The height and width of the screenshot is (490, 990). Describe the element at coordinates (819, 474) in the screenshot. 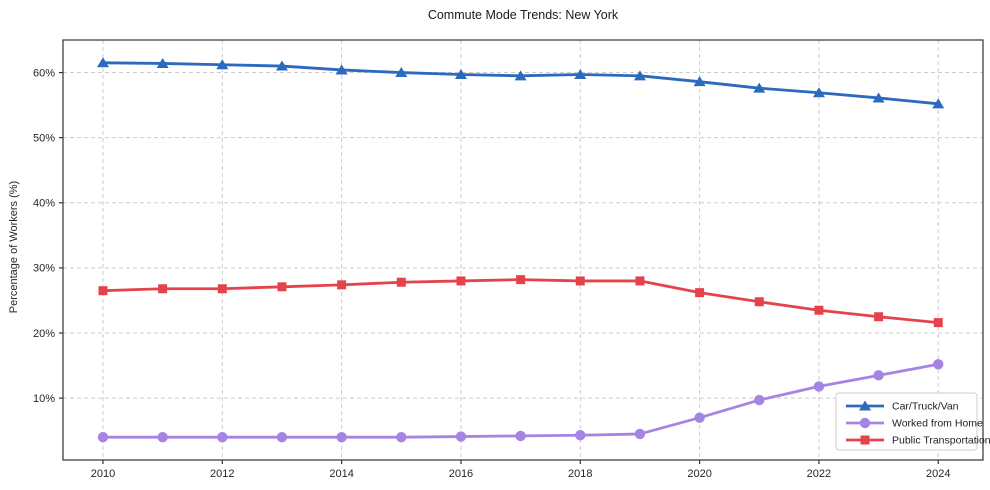

I see `x-tick-label: 2022` at that location.